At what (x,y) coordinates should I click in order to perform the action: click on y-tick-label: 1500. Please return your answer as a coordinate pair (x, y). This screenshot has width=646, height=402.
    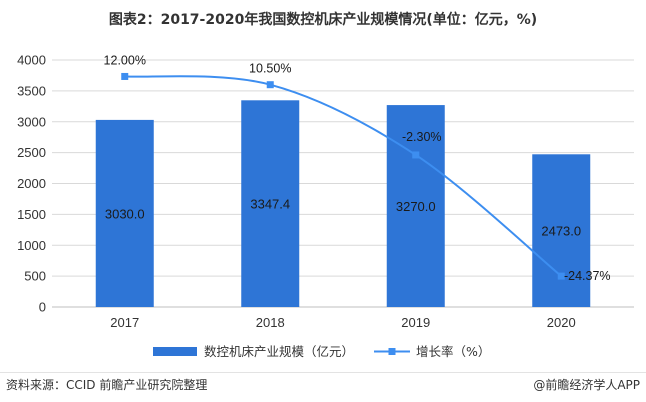
    Looking at the image, I should click on (31, 214).